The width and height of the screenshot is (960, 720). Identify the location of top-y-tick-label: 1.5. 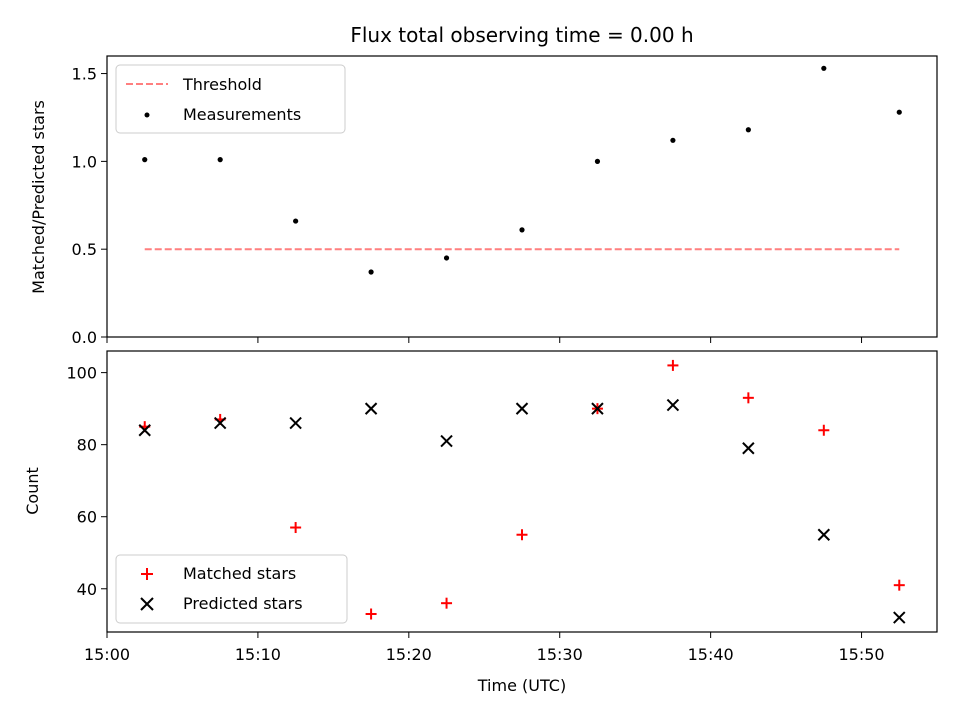
(84, 74).